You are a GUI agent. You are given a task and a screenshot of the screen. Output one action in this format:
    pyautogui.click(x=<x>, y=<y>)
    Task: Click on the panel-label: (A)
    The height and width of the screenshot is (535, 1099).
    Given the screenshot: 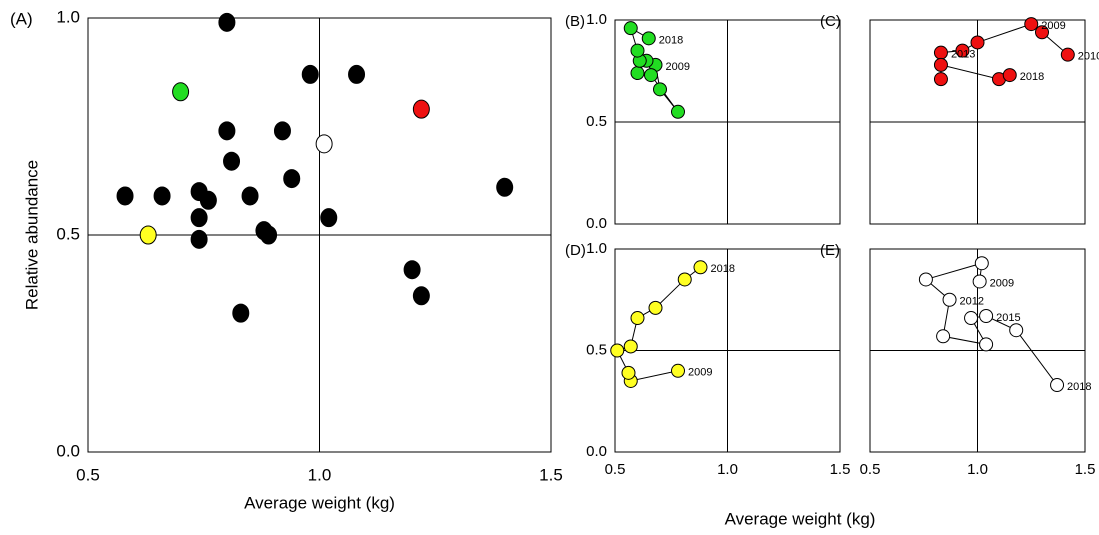 What is the action you would take?
    pyautogui.click(x=21, y=18)
    